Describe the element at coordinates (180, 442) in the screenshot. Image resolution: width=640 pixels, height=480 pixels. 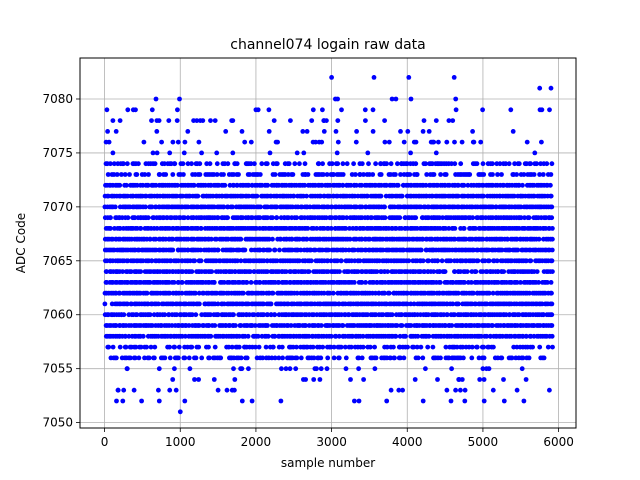
I see `x-tick-label: 1000` at that location.